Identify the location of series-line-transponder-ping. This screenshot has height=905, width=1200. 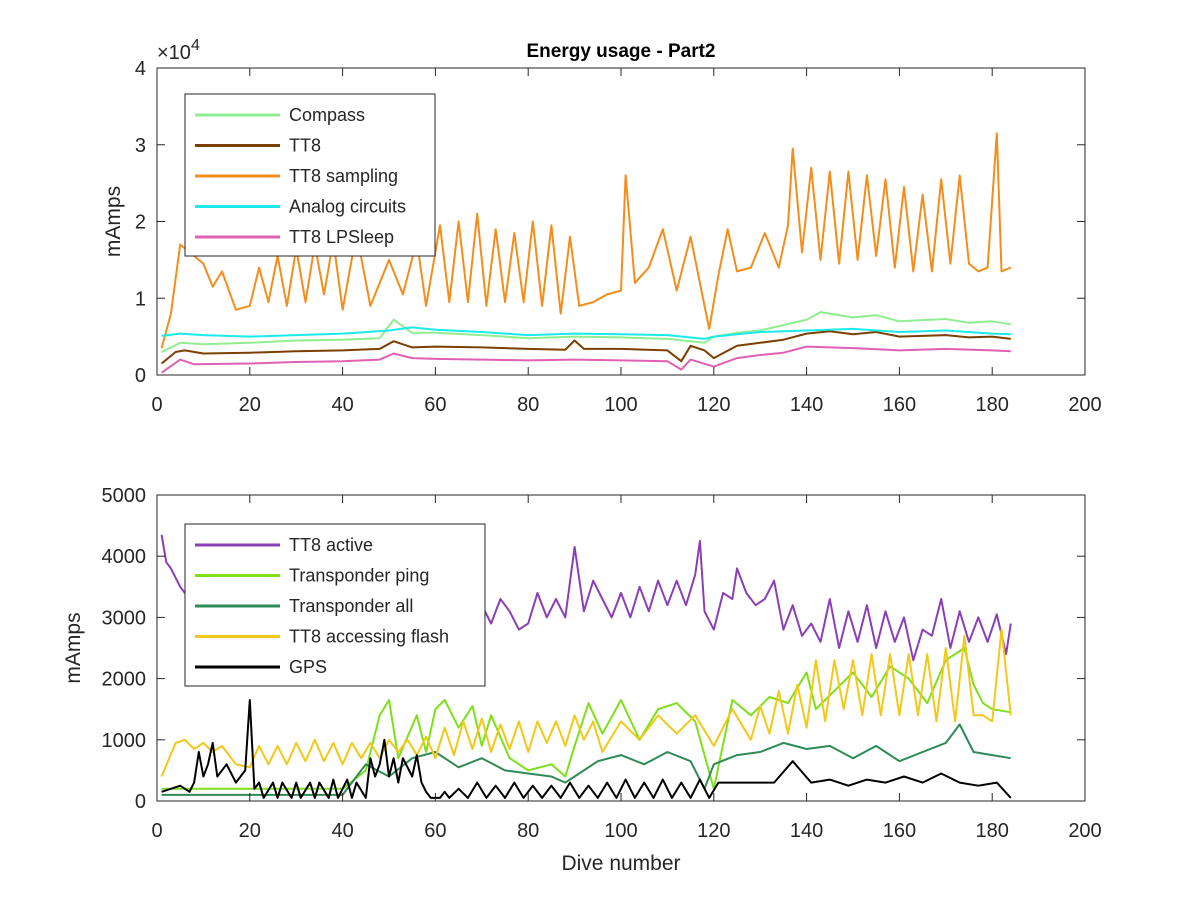
(586, 718).